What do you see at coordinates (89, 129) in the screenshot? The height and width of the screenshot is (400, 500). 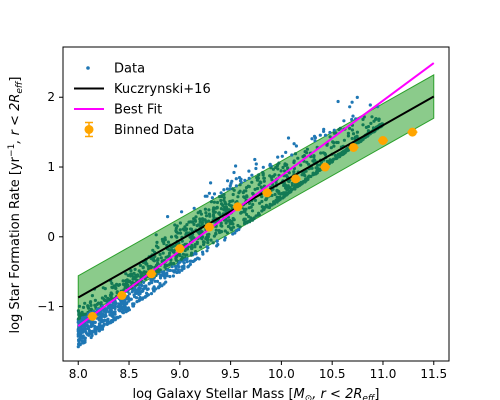 I see `legend-errorbar-point` at bounding box center [89, 129].